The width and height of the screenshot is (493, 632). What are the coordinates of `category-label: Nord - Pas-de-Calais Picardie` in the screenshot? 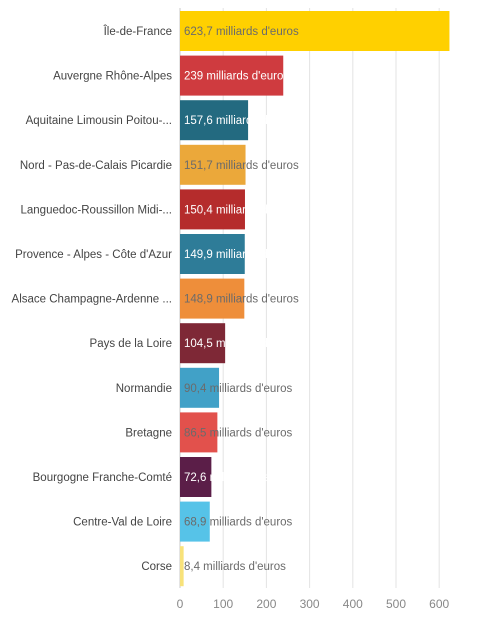 It's located at (96, 166).